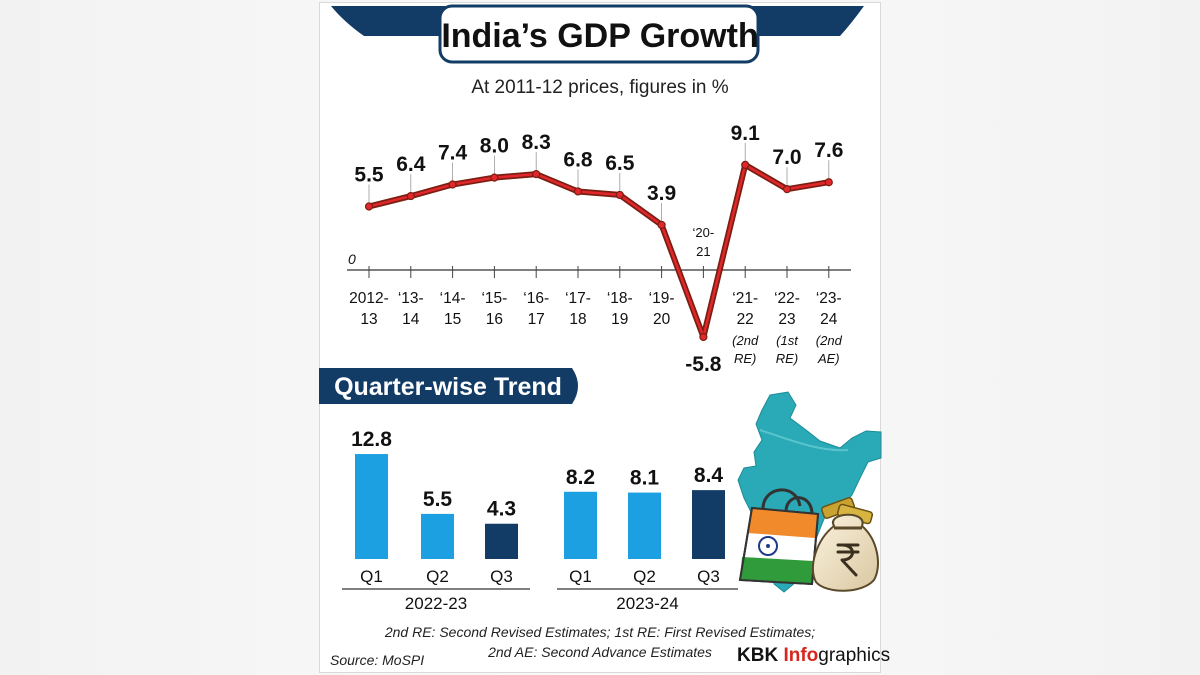 The height and width of the screenshot is (675, 1200). Describe the element at coordinates (828, 150) in the screenshot. I see `data-label: 7.6` at that location.